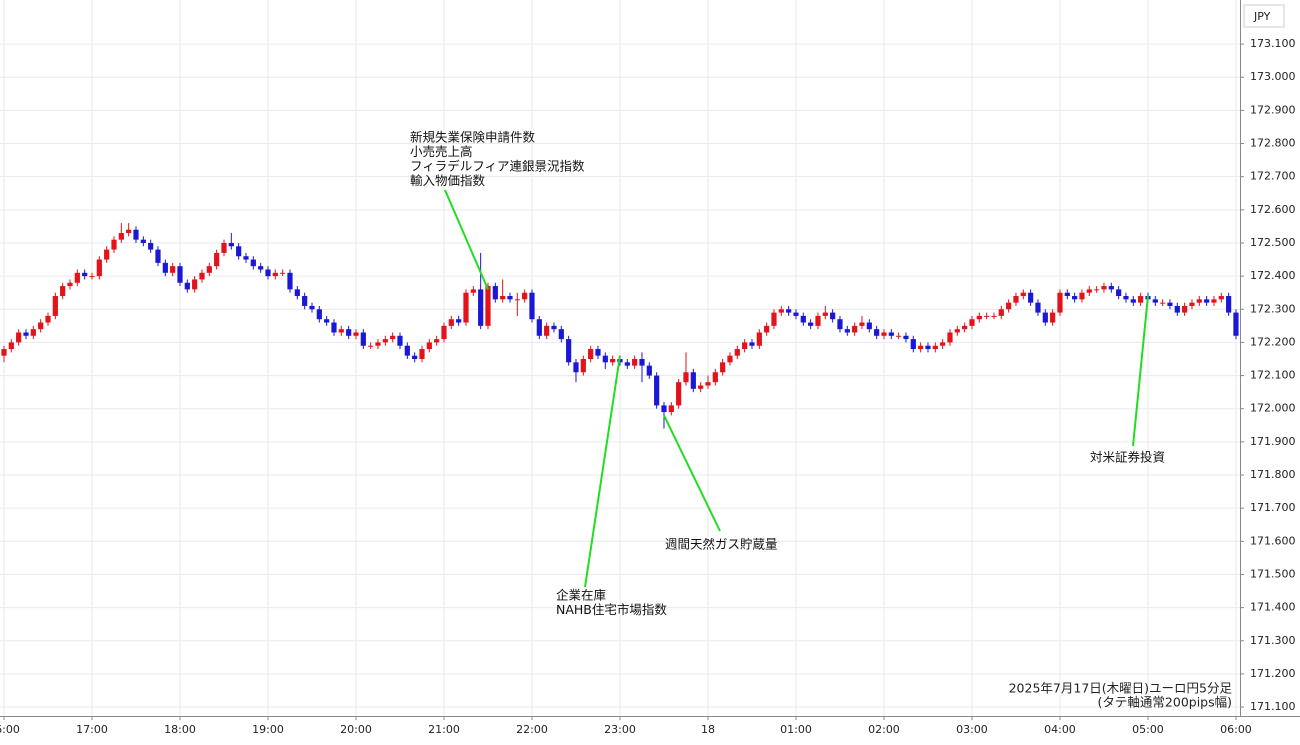 The height and width of the screenshot is (745, 1300). What do you see at coordinates (1273, 474) in the screenshot?
I see `y-tick-label: 171.800` at bounding box center [1273, 474].